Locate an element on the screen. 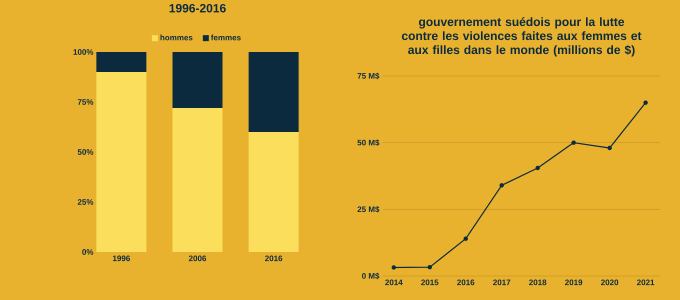  legend-label: hommes is located at coordinates (176, 37).